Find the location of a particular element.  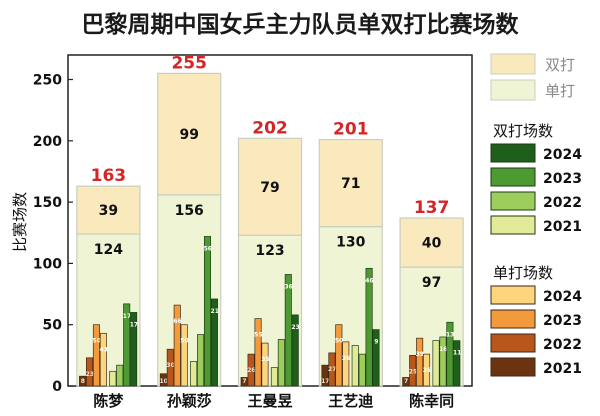

doubles-bg-bar is located at coordinates (189, 134).